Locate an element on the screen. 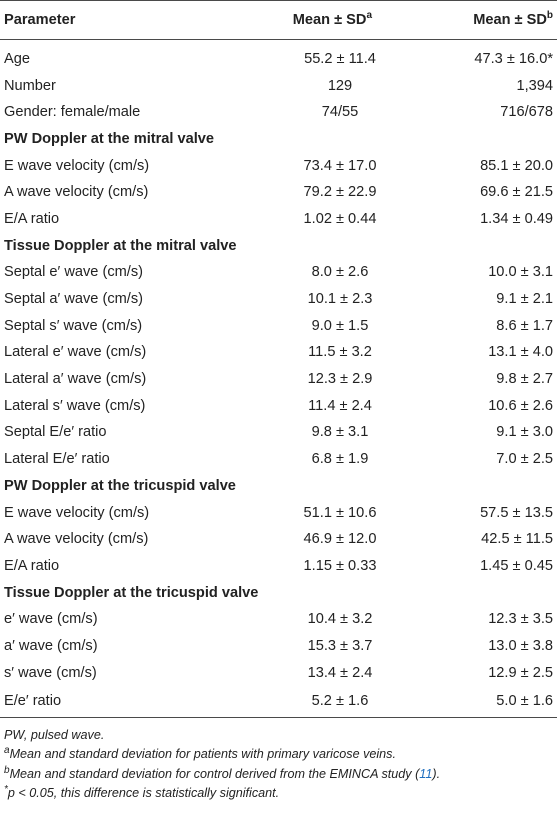 Image resolution: width=557 pixels, height=838 pixels. parameter-cell: Lateral E/e′ ratio is located at coordinates (57, 459).